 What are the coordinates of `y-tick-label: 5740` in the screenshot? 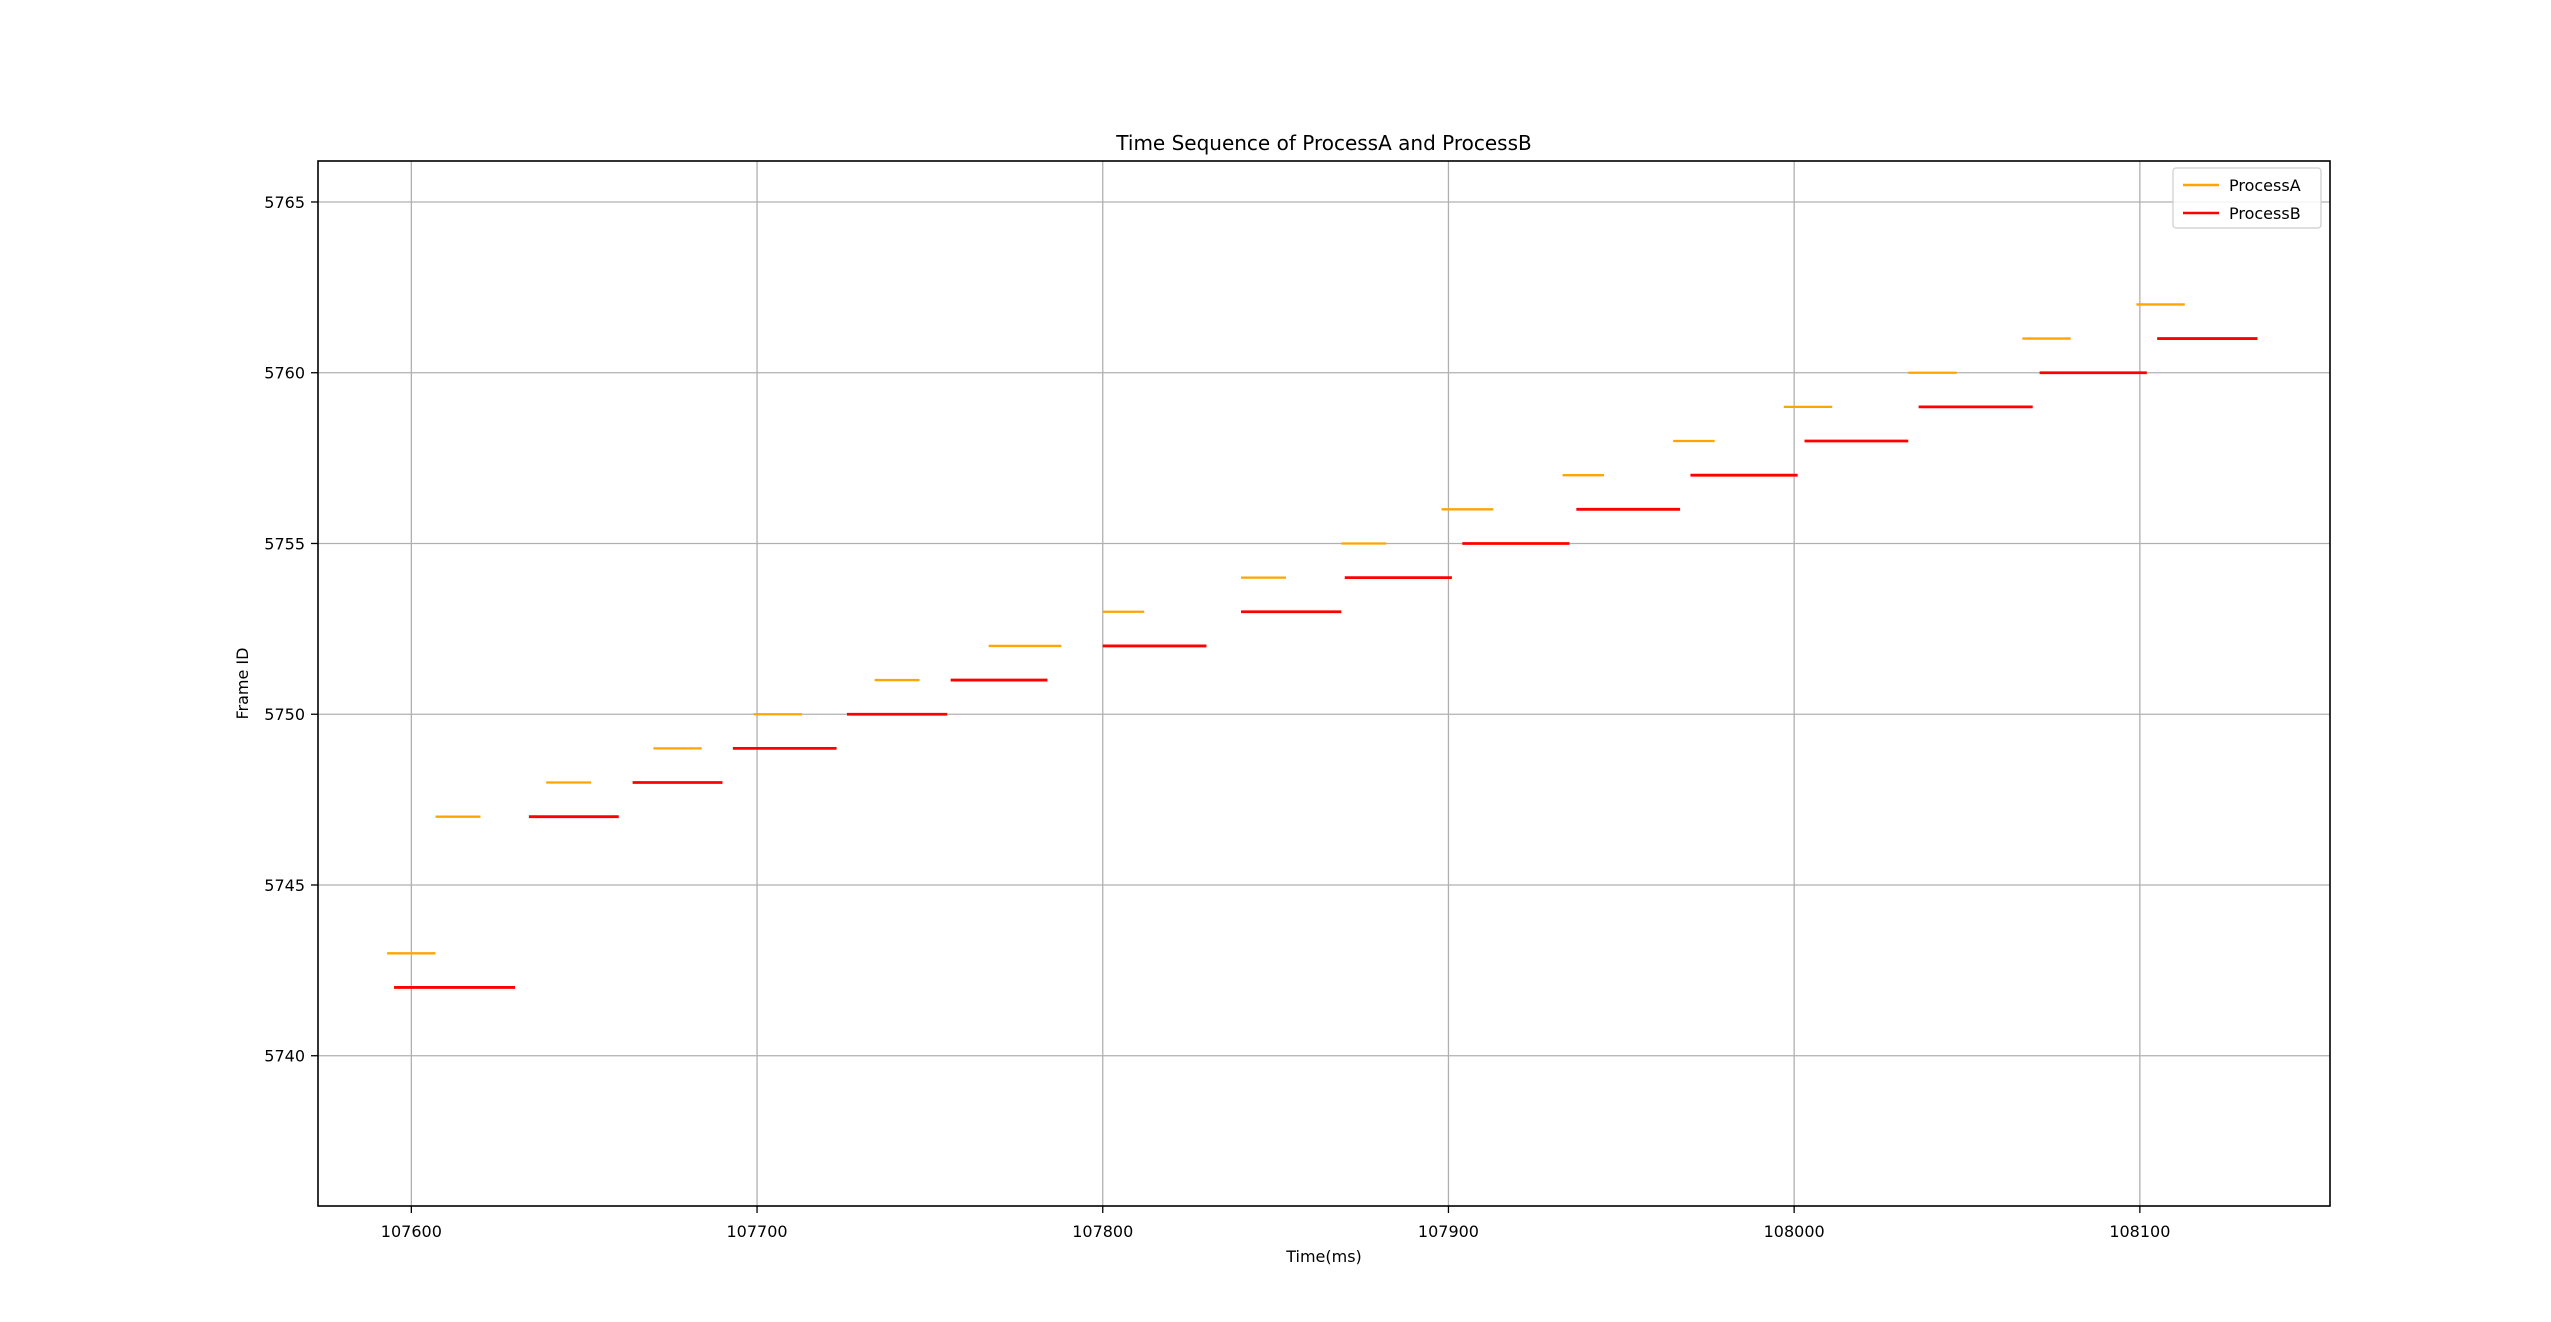 It's located at (284, 1056).